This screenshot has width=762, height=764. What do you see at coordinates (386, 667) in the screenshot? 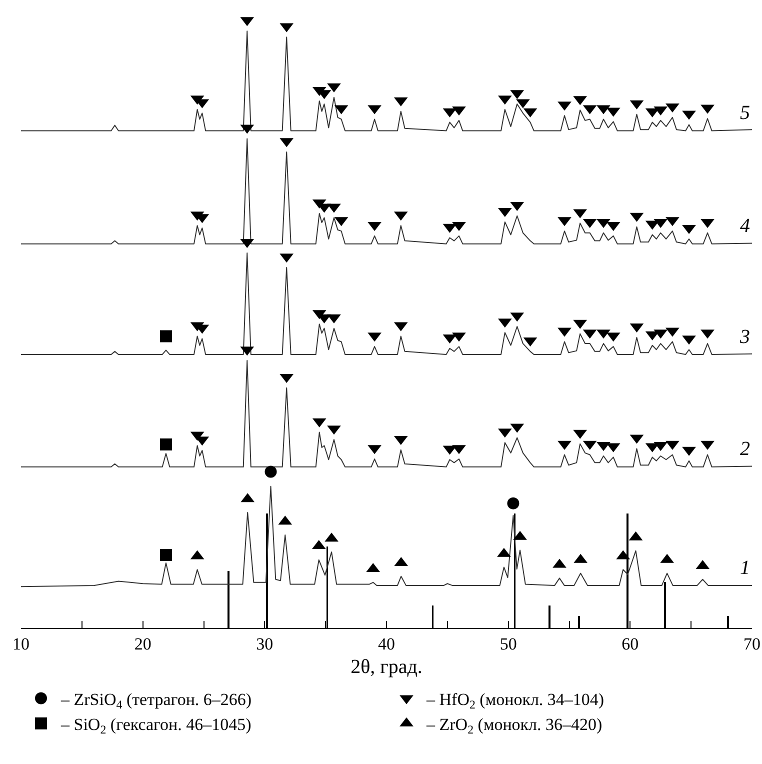
I see `x-axis-title: 2θ, град.` at bounding box center [386, 667].